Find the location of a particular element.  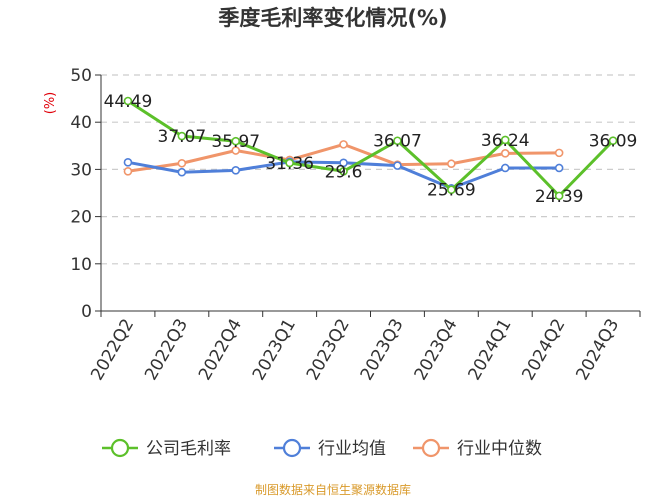

data-label: 35.97 is located at coordinates (235, 142).